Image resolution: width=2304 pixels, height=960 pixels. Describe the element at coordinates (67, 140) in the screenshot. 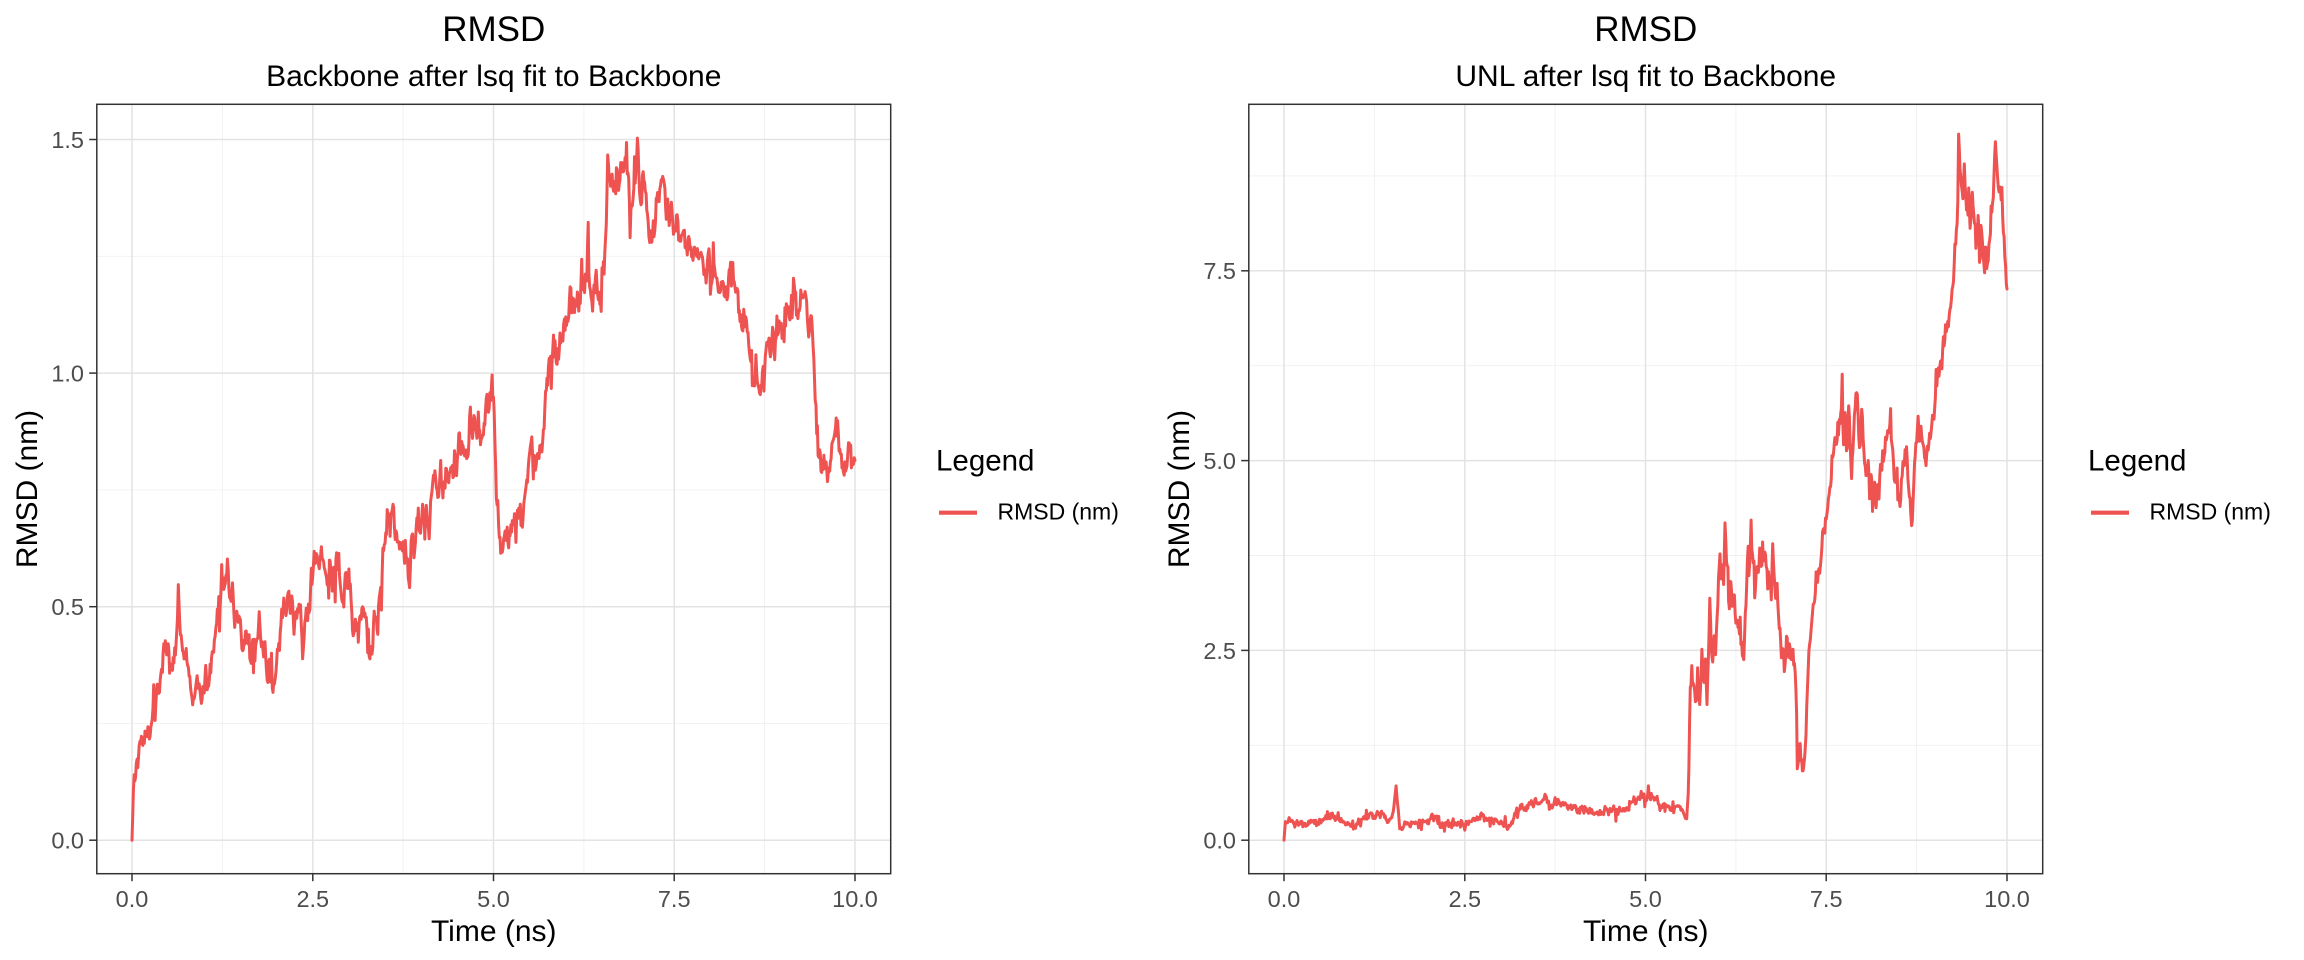

I see `svg-text: 1.5` at that location.